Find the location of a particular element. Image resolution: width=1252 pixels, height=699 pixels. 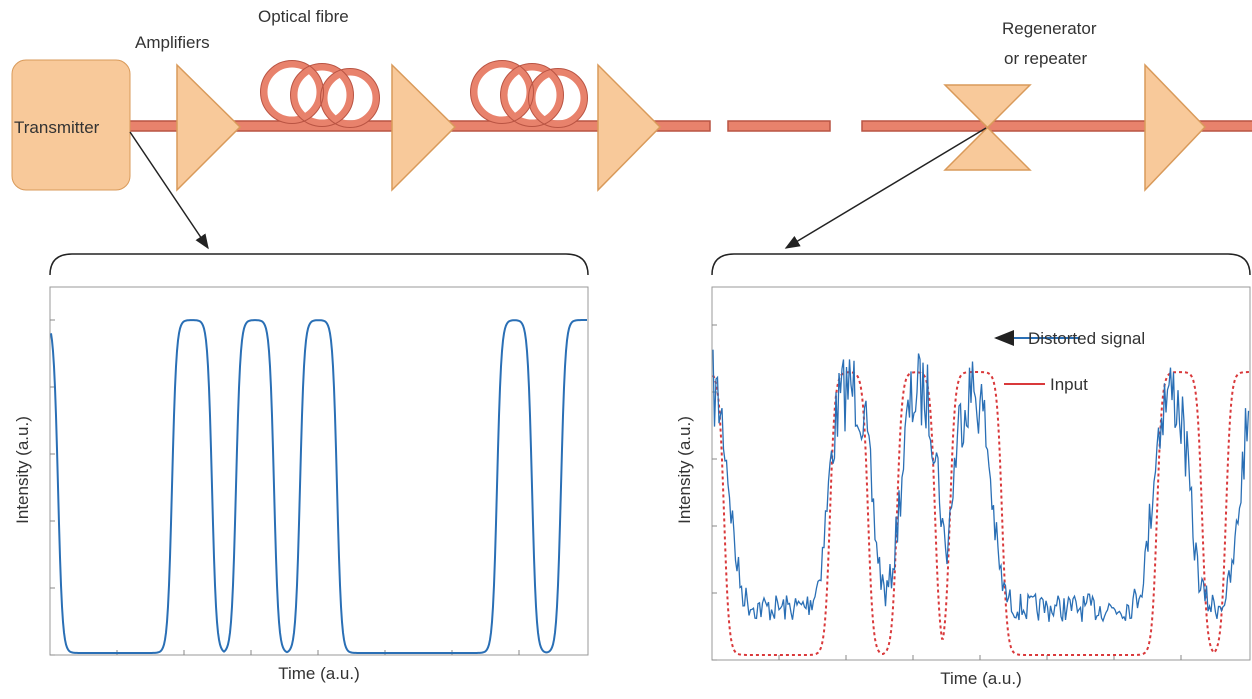

regenerator-label: Regenerator is located at coordinates (1049, 28).